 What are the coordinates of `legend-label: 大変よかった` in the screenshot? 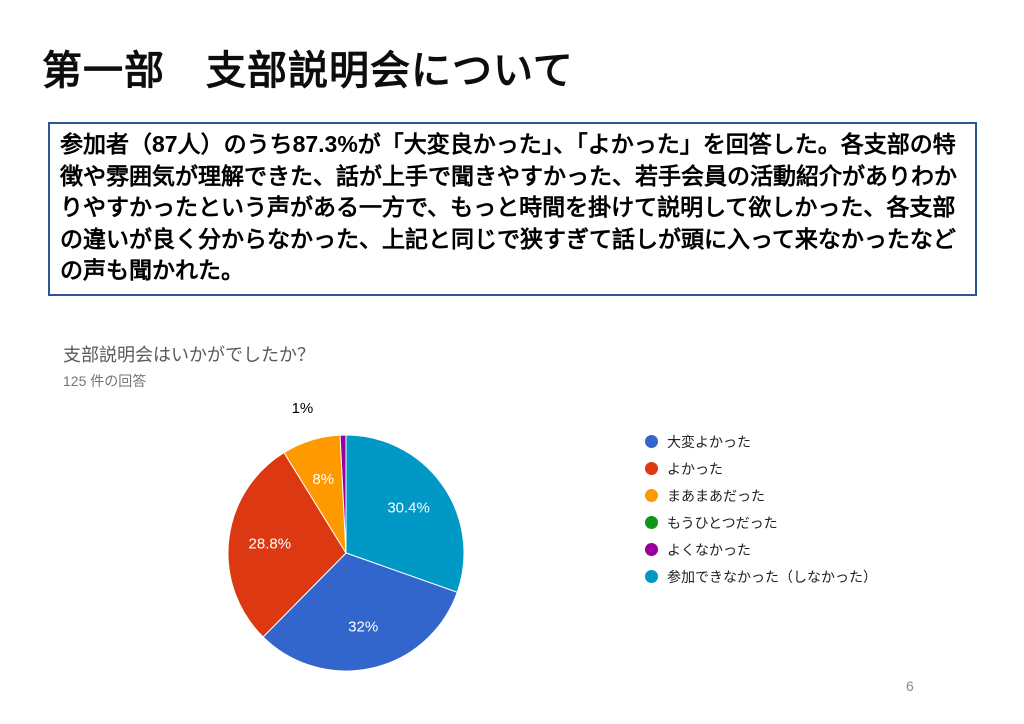 It's located at (709, 441).